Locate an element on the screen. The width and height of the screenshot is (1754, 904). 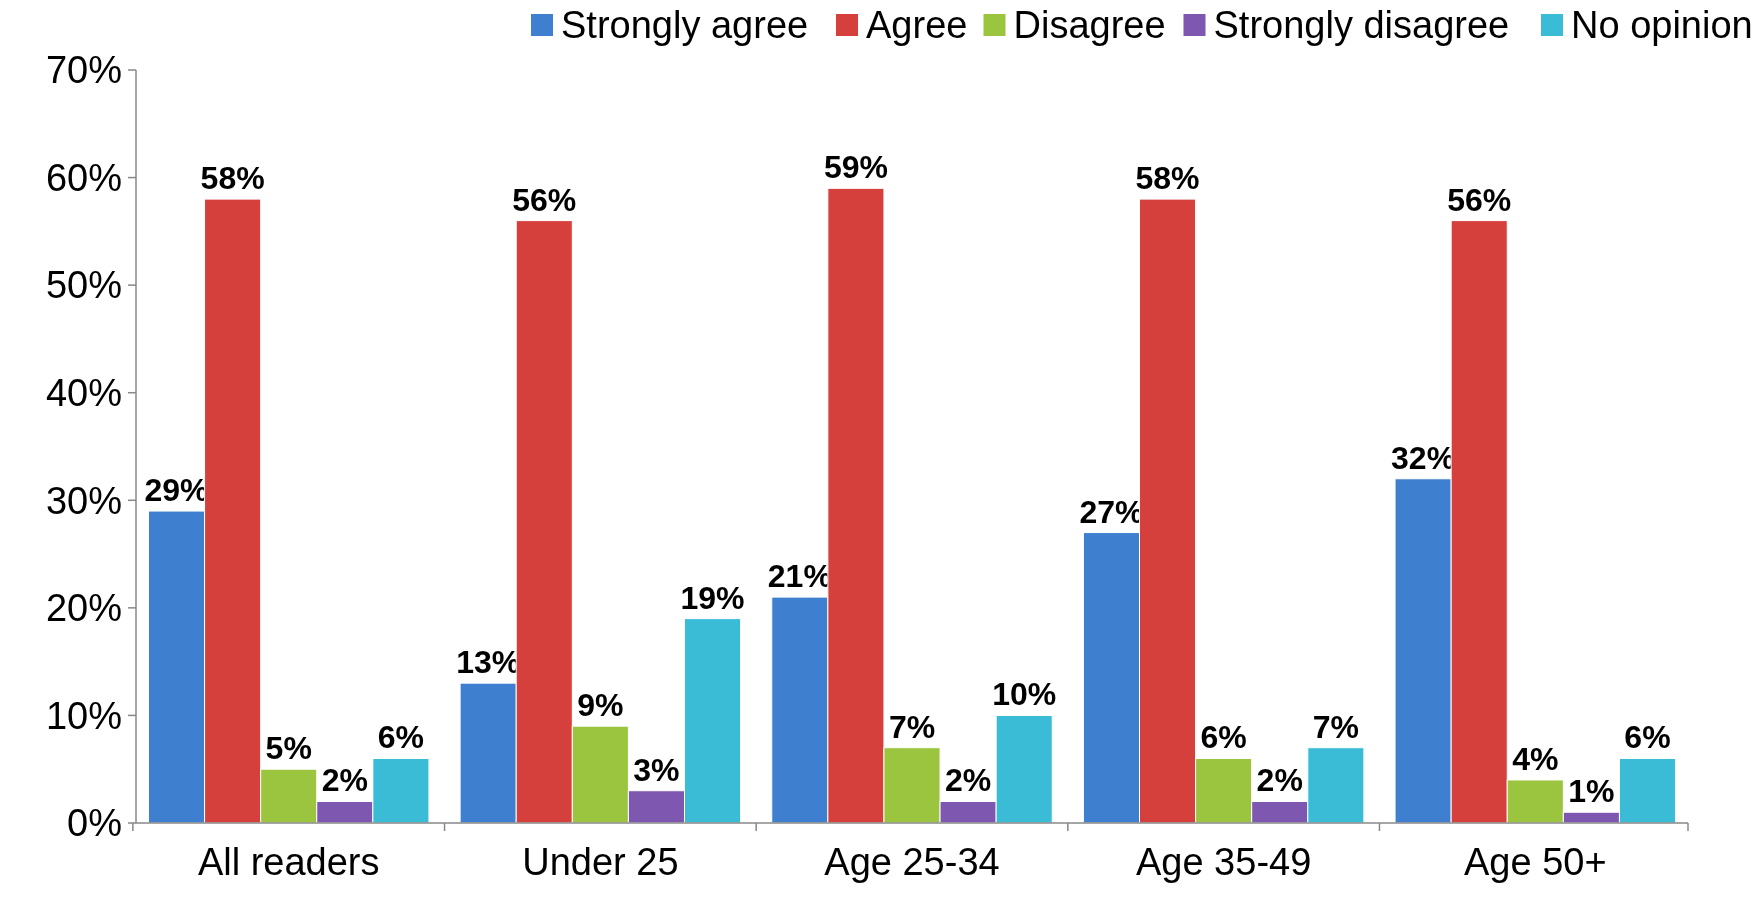
data-label: 32% is located at coordinates (1423, 457).